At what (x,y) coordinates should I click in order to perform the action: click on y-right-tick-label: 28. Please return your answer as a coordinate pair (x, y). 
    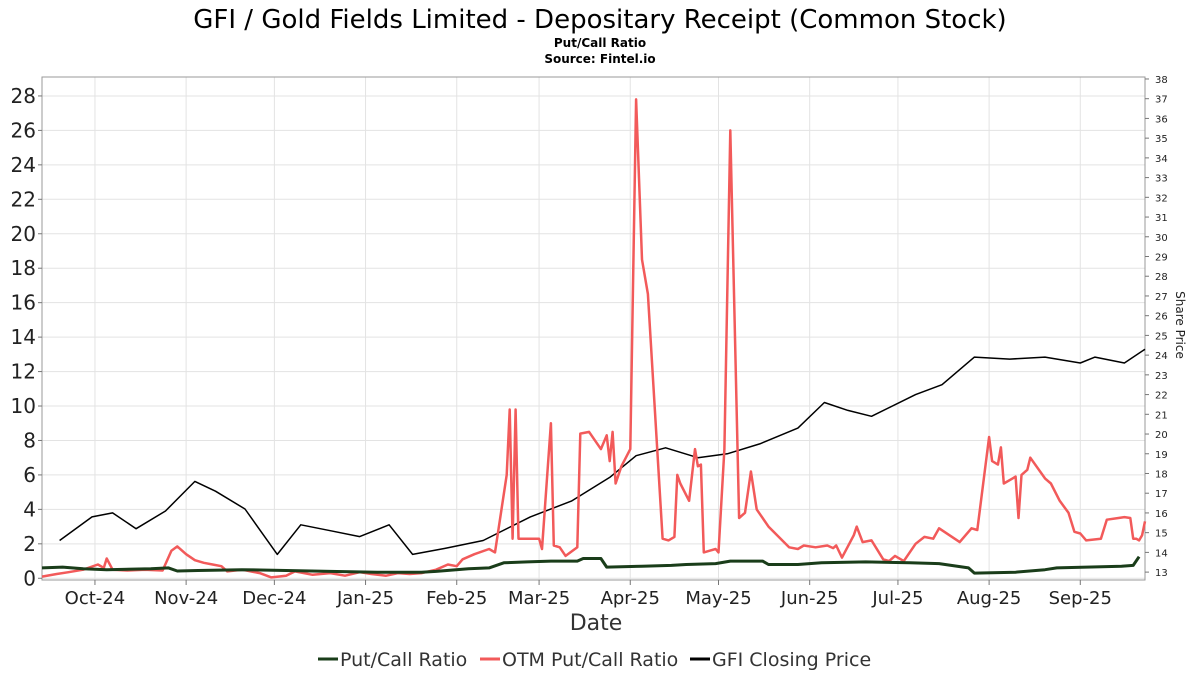
    Looking at the image, I should click on (1161, 277).